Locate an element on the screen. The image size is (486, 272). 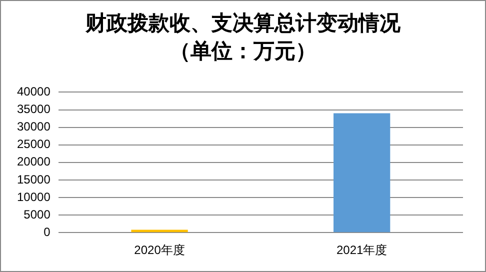
chart-title: 财政拨款收、支决算总计变动情况 is located at coordinates (243, 23).